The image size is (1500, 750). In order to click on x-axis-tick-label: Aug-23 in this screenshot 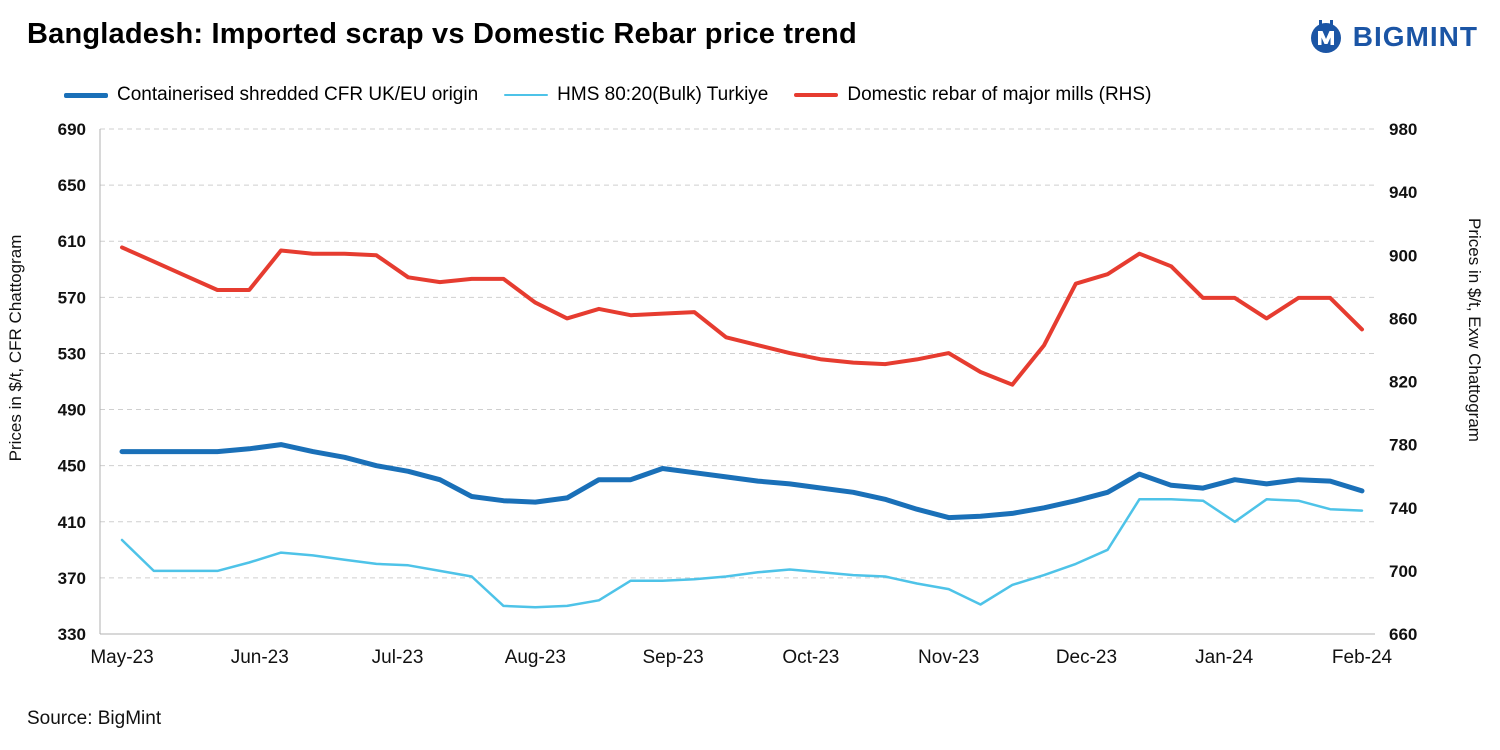, I will do `click(535, 657)`.